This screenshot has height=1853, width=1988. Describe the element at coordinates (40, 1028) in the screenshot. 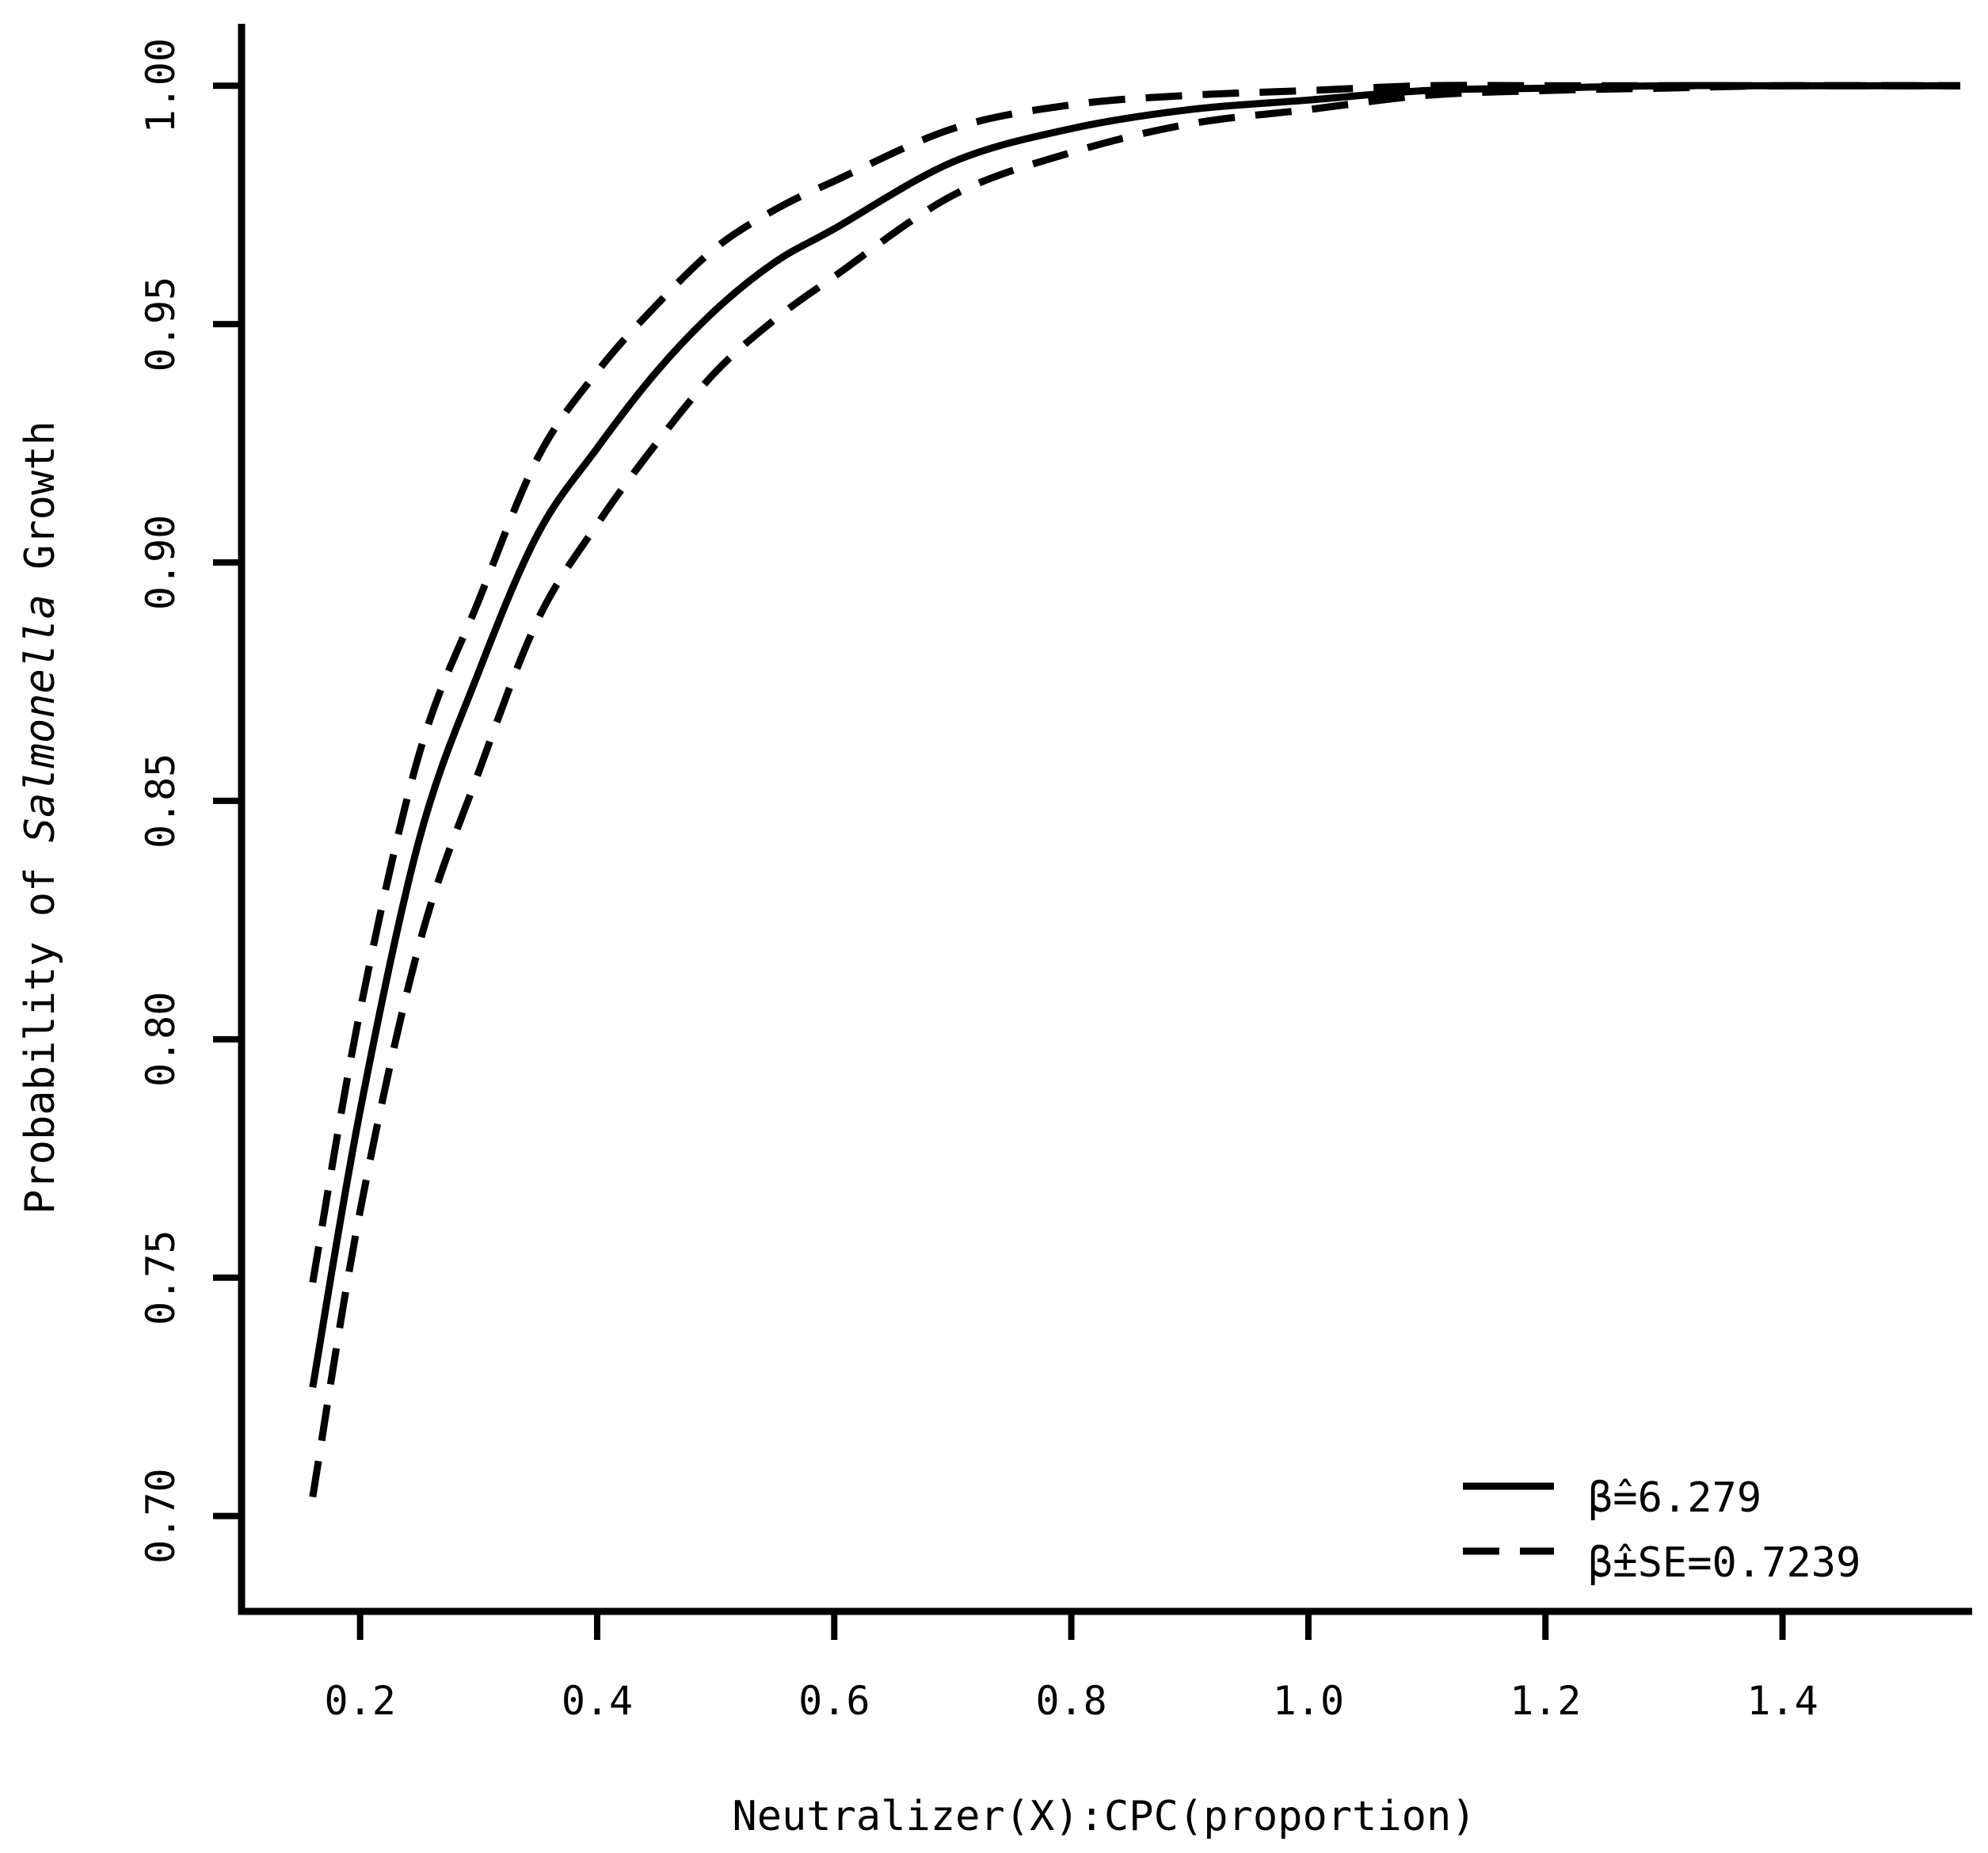

I see `y-axis-title-part1: Probability of` at that location.